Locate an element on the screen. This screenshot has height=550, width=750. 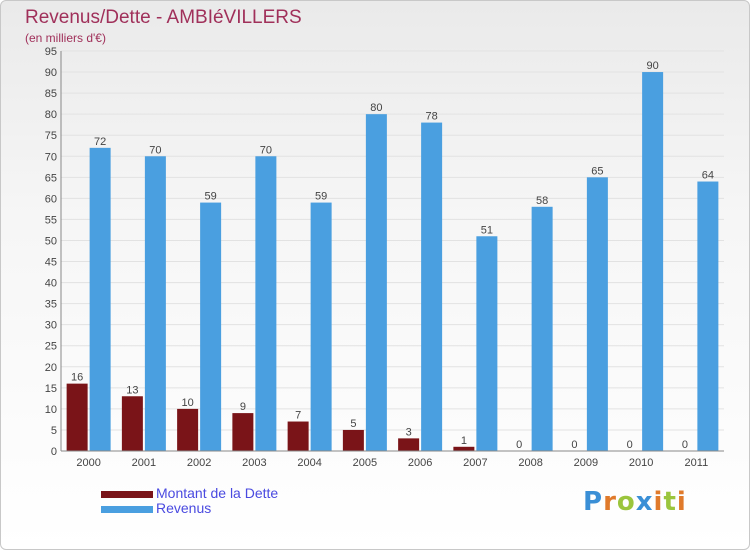
legend-swatch-revenus is located at coordinates (127, 509).